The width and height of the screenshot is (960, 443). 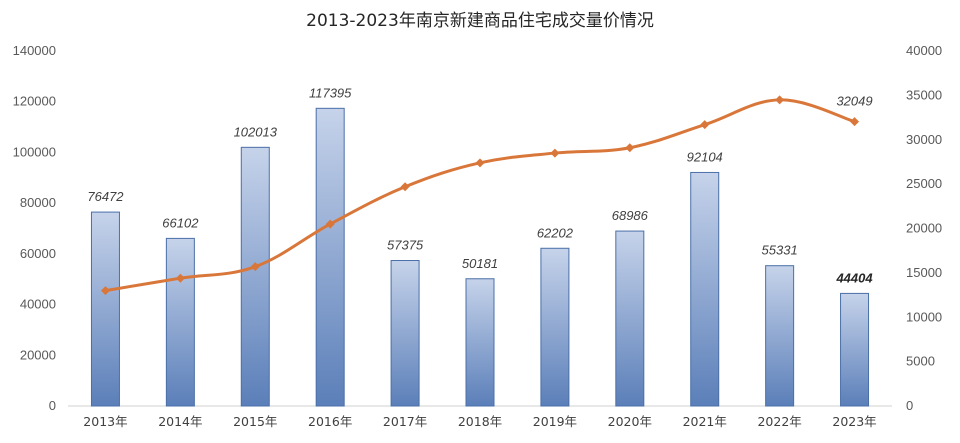 What do you see at coordinates (555, 232) in the screenshot?
I see `bar-data-label: 62202` at bounding box center [555, 232].